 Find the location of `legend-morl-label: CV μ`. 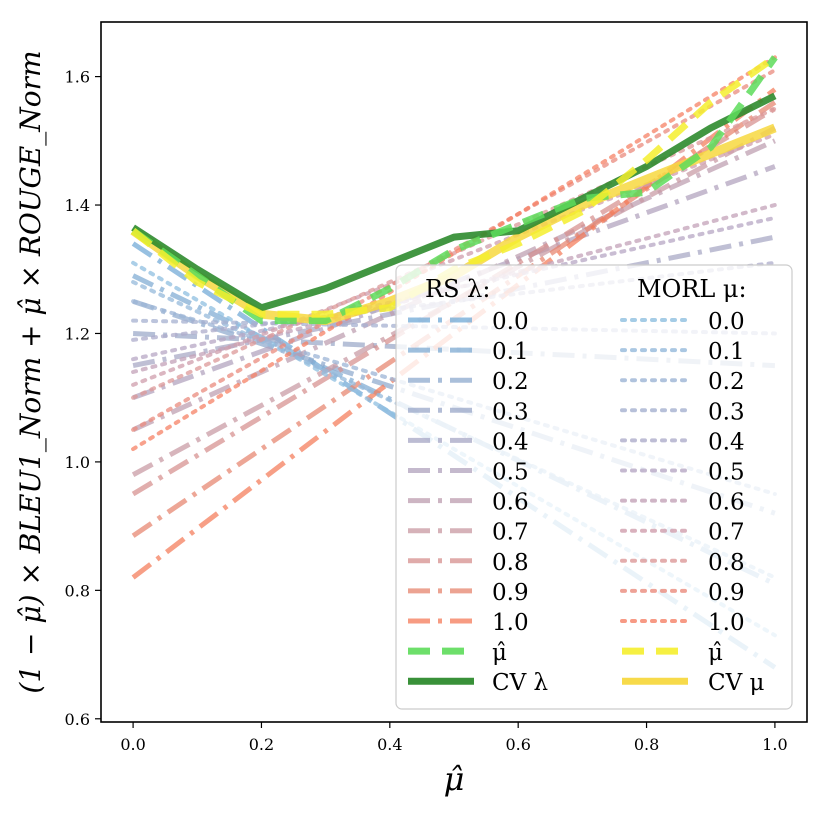

legend-morl-label: CV μ is located at coordinates (736, 683).